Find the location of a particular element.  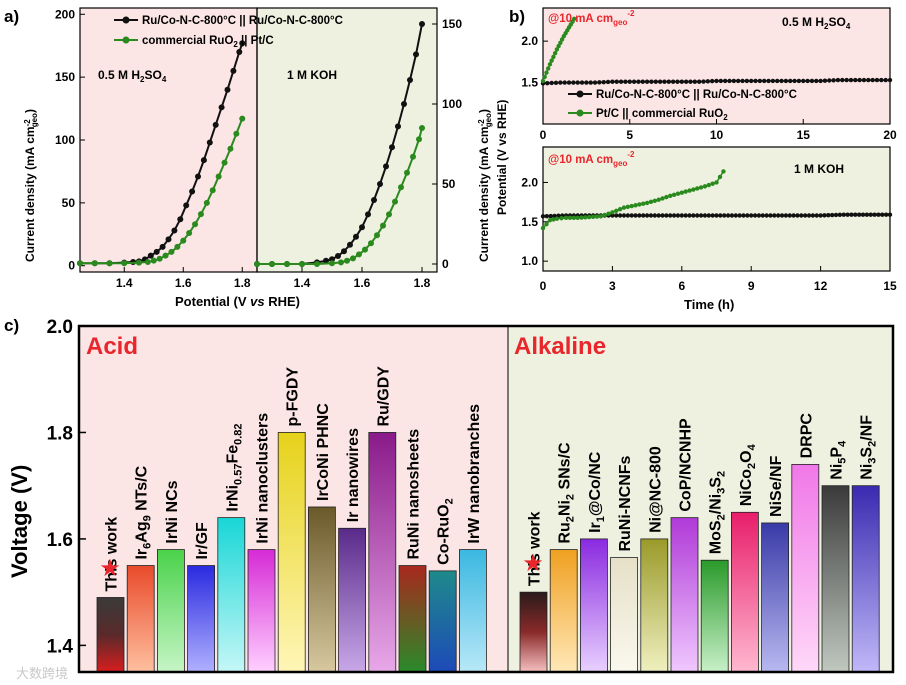

x-tick-label: 1.4 is located at coordinates (302, 283).